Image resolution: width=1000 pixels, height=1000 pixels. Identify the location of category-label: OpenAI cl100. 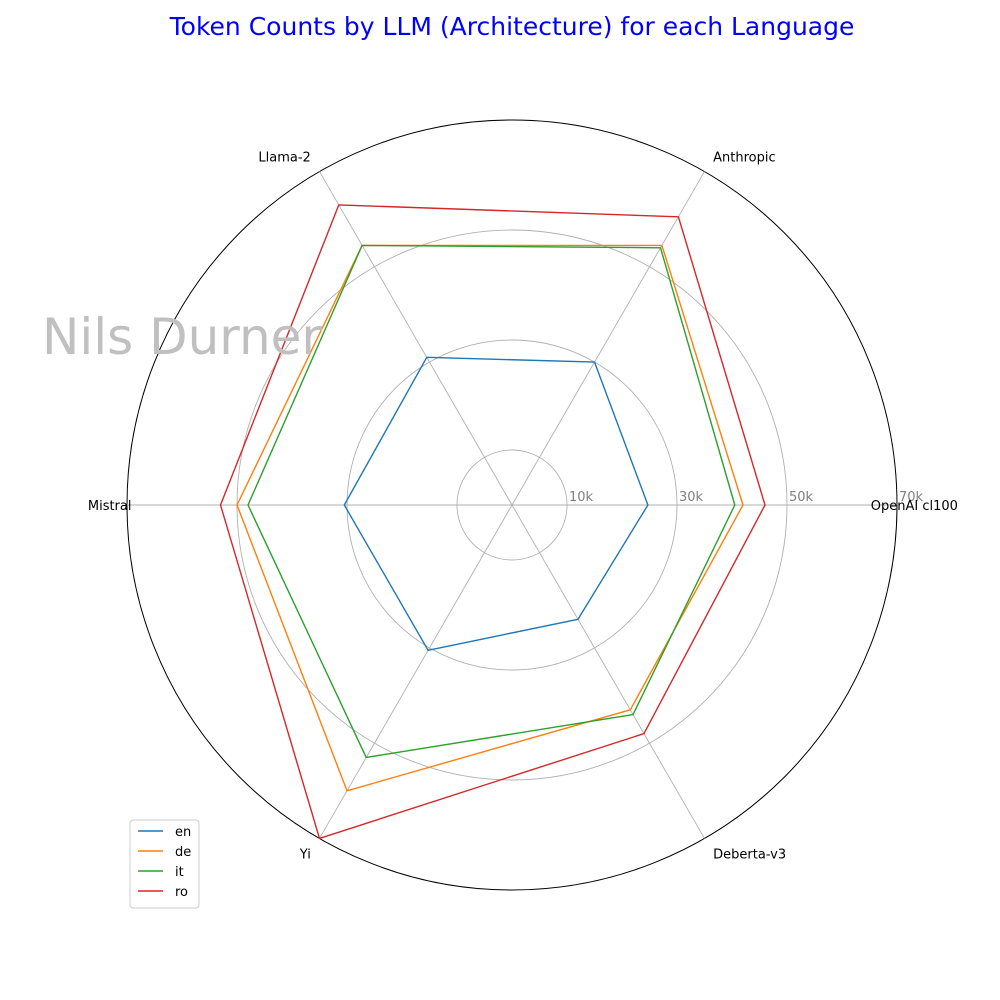
(914, 506).